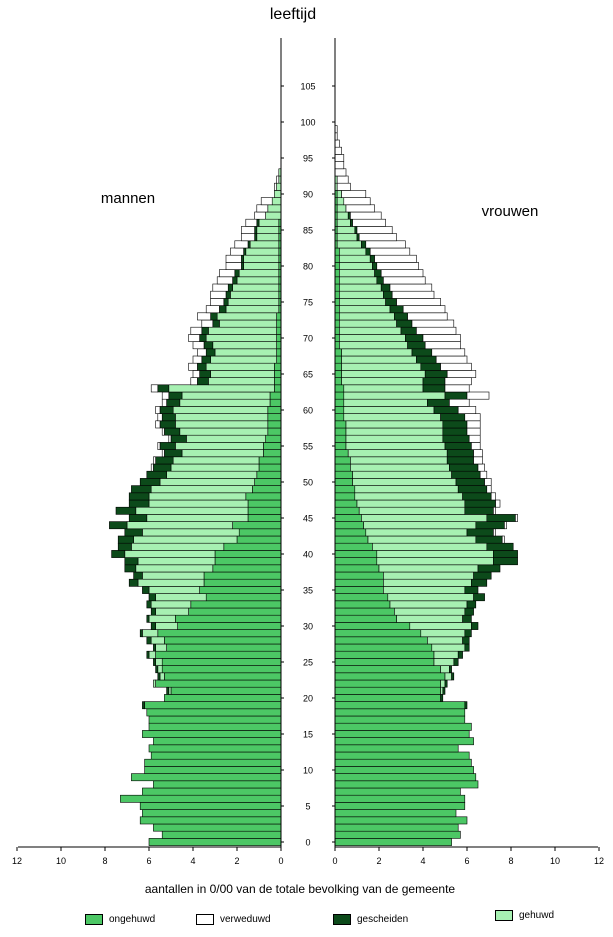 Image resolution: width=613 pixels, height=937 pixels. I want to click on legend-swatch-gescheiden, so click(342, 919).